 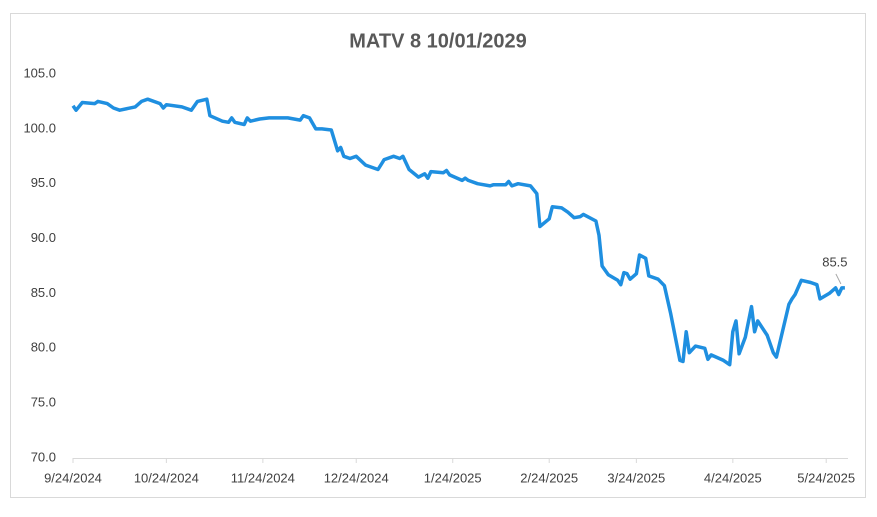 What do you see at coordinates (43, 237) in the screenshot?
I see `y-tick-label: 90.0` at bounding box center [43, 237].